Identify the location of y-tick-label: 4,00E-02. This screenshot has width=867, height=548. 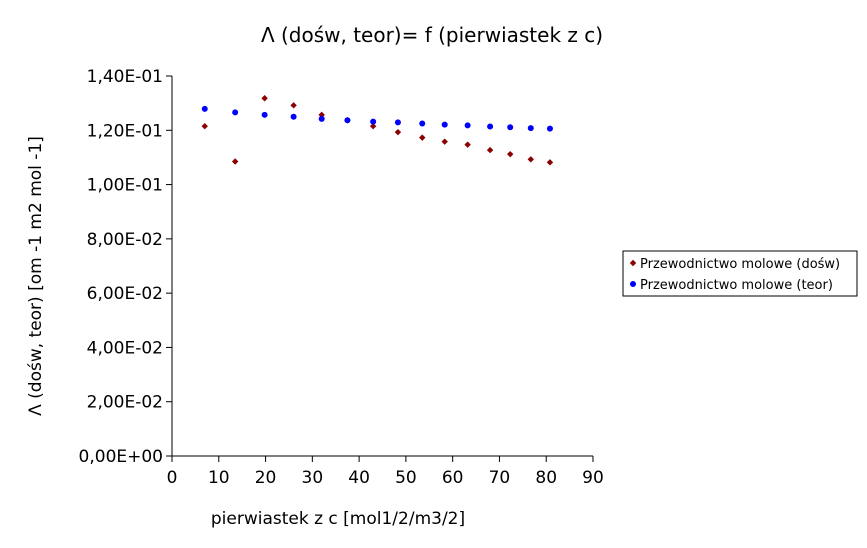
(125, 348).